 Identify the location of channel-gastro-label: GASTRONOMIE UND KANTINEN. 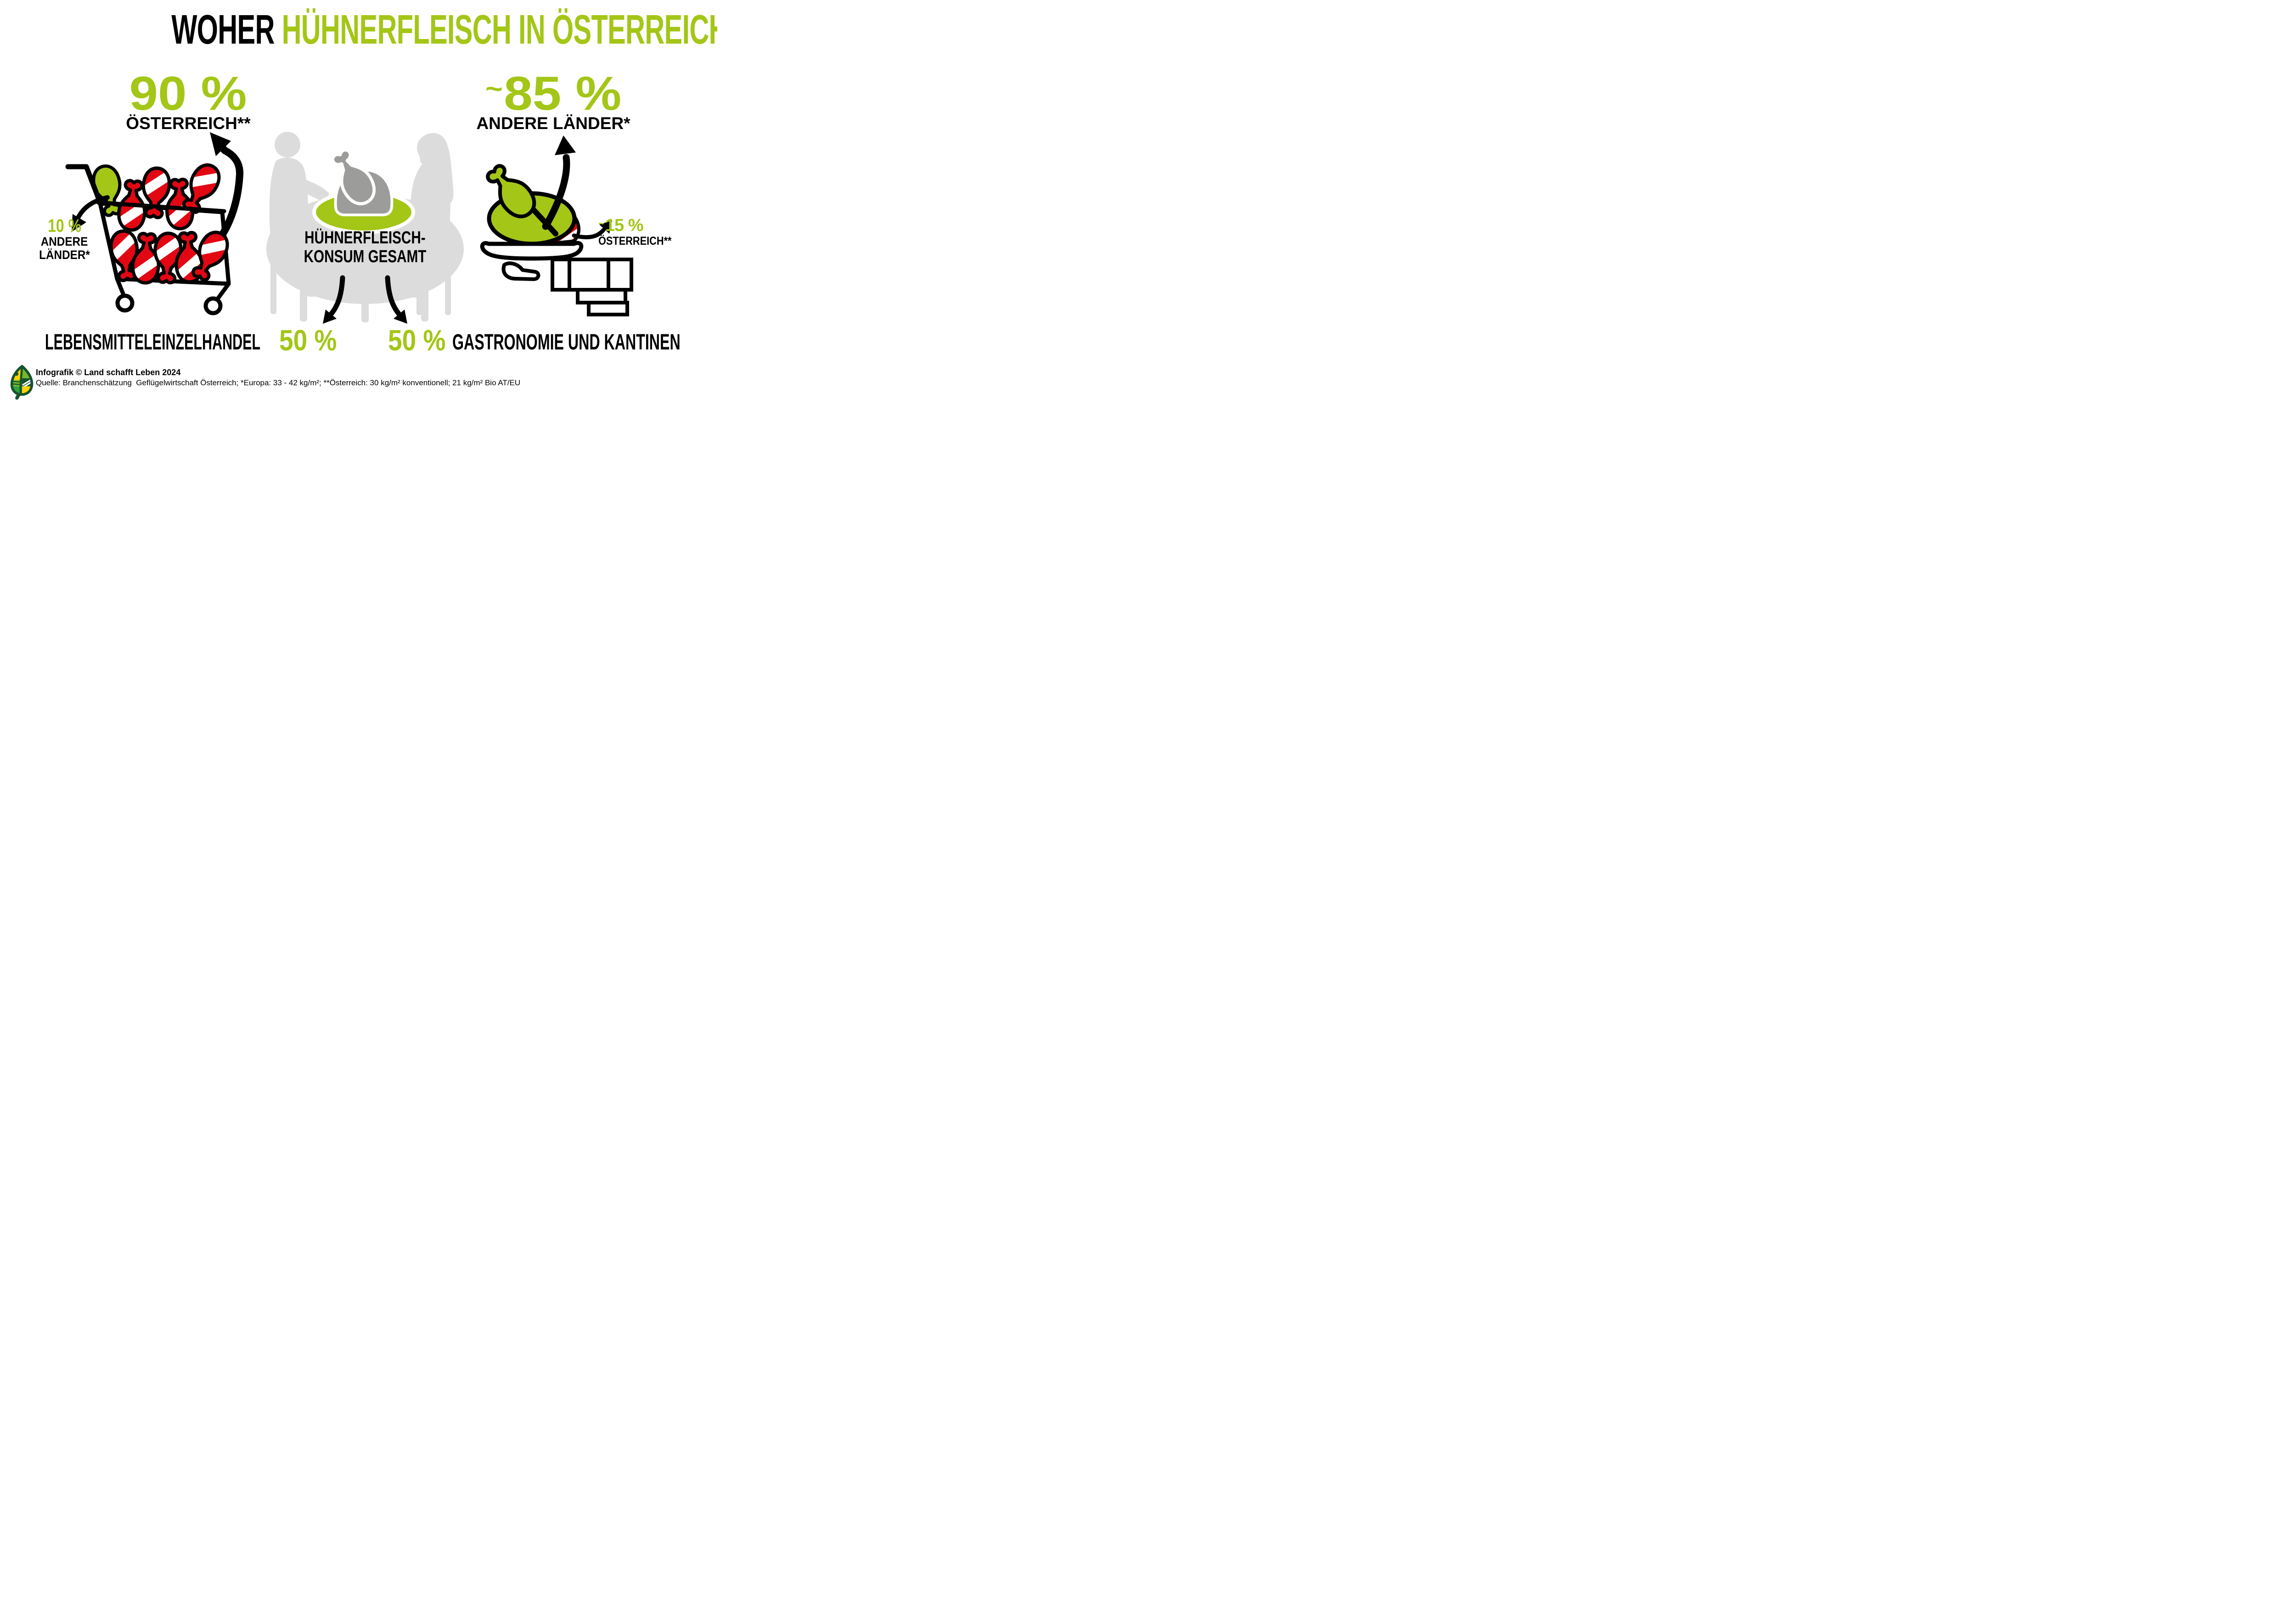
(566, 343).